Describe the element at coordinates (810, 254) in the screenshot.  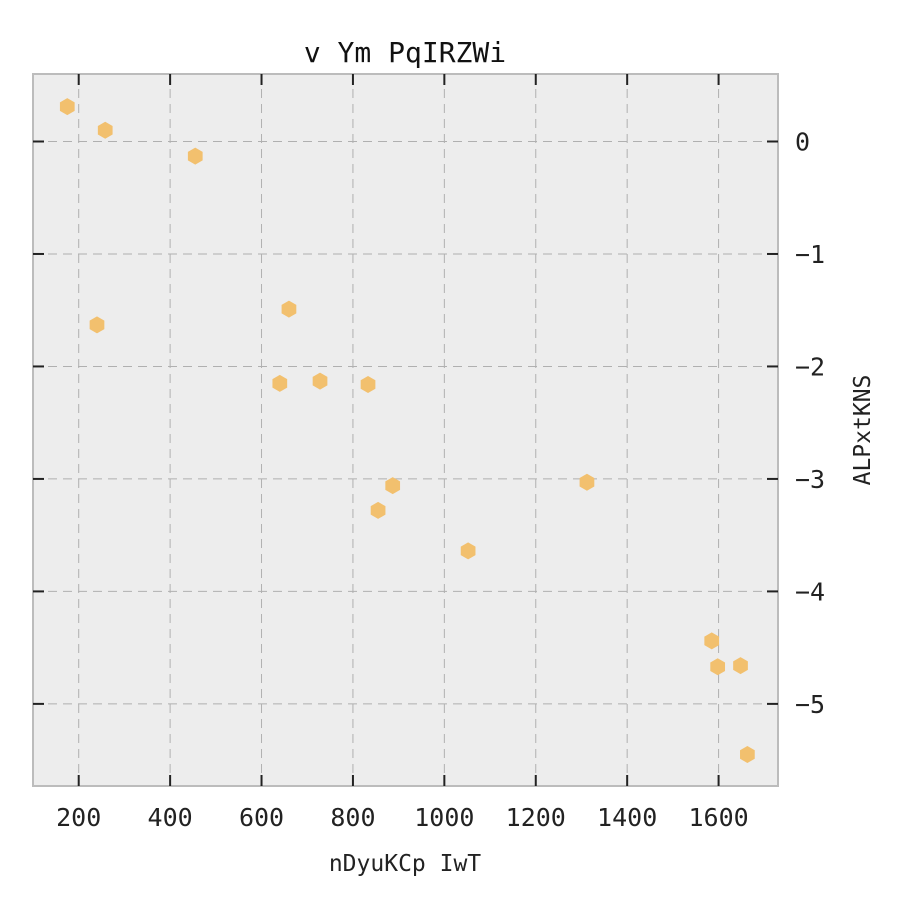
I see `y-tick-label: −1` at that location.